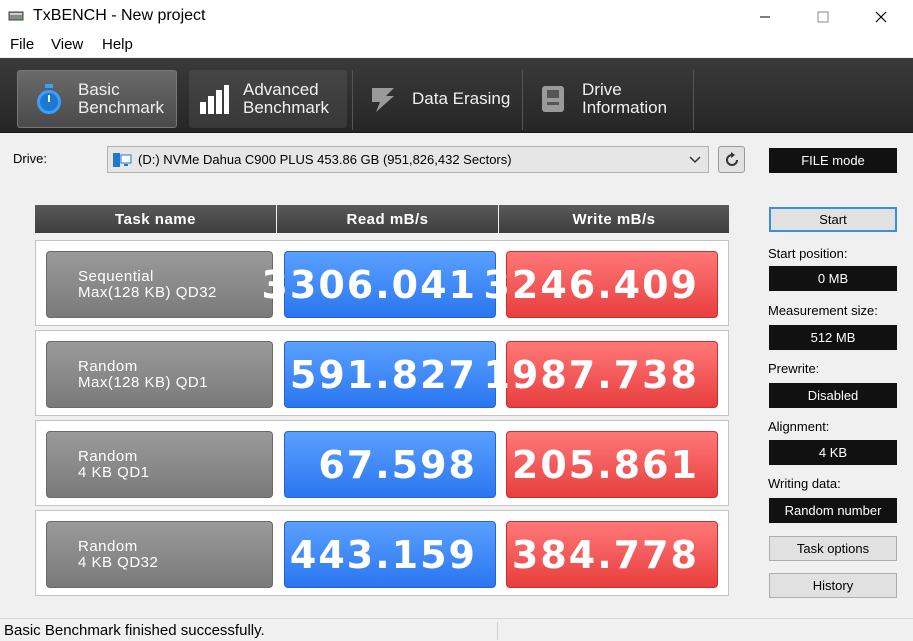  Describe the element at coordinates (612, 554) in the screenshot. I see `write-value: 384.778` at that location.